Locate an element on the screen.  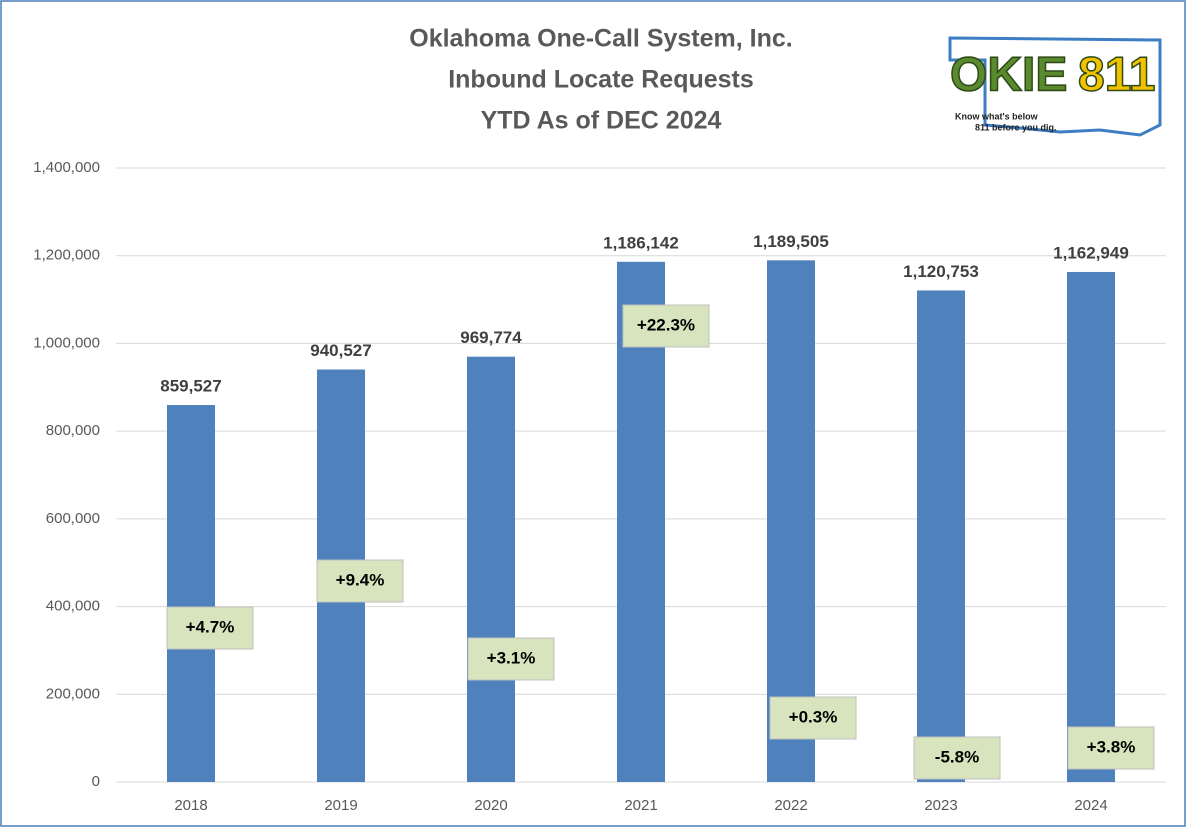
change-label: +22.3% is located at coordinates (666, 324).